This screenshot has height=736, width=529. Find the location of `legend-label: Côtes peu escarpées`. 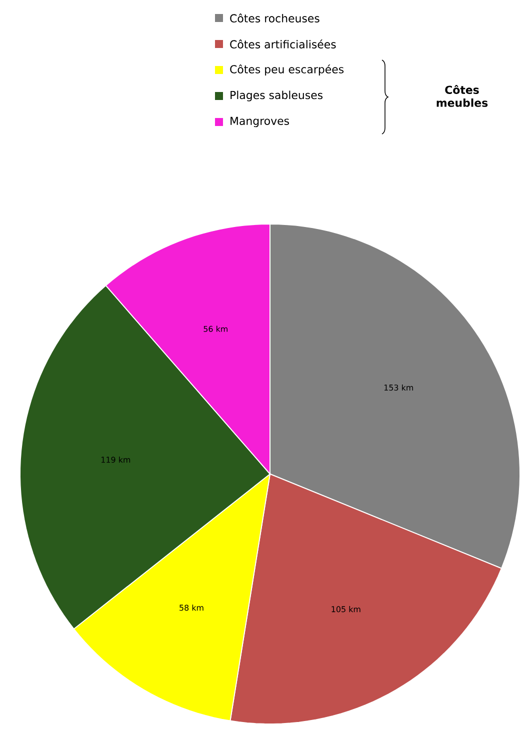

legend-label: Côtes peu escarpées is located at coordinates (287, 70).